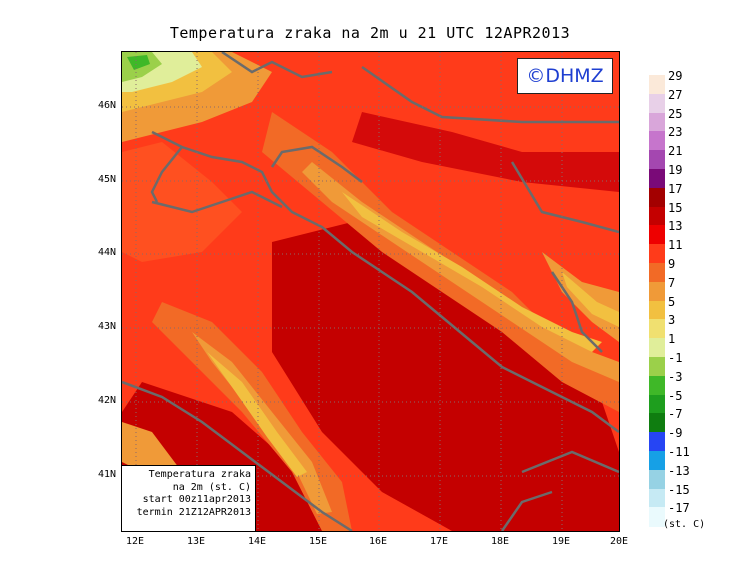 Image resolution: width=740 pixels, height=582 pixels. What do you see at coordinates (196, 541) in the screenshot?
I see `x-tick-13e: 13E` at bounding box center [196, 541].